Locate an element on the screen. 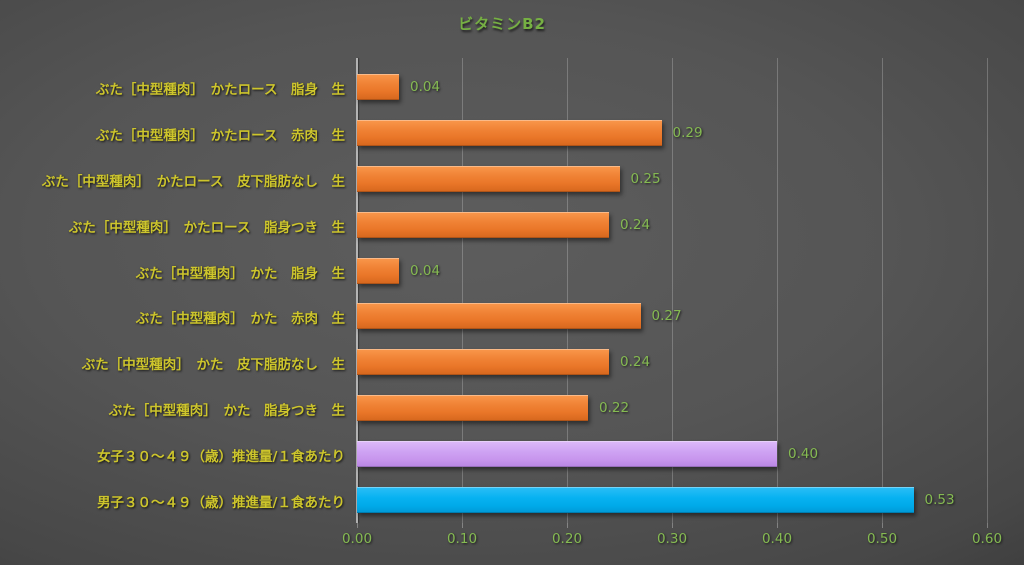  category-label: ぶた［中型種肉］ かた 脂身つき 生 is located at coordinates (226, 411).